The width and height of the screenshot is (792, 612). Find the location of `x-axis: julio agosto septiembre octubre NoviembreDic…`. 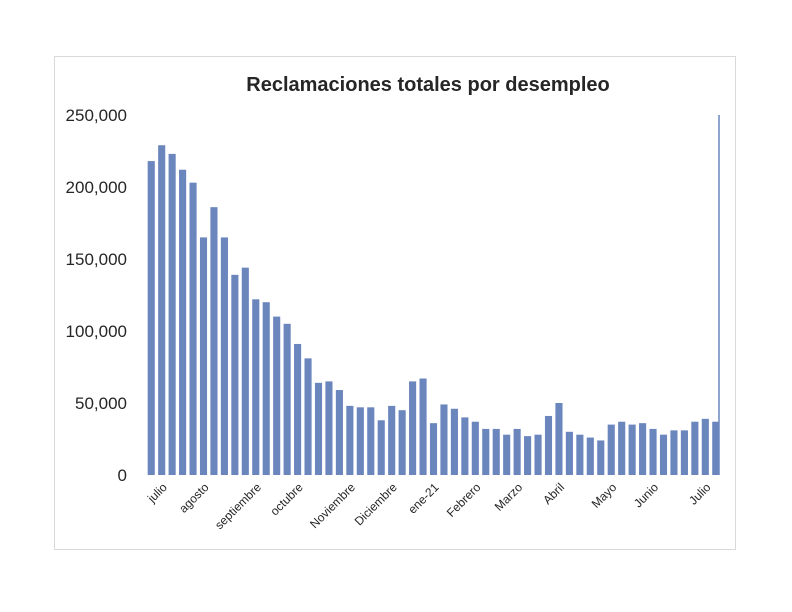

x-axis: julio agosto septiembre octubre NoviembreDic… is located at coordinates (429, 506).